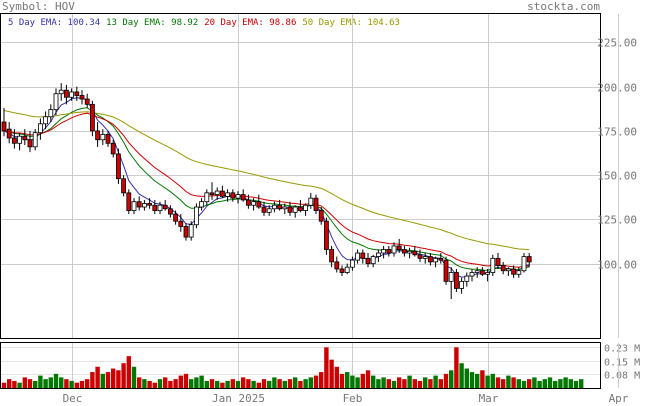 The height and width of the screenshot is (406, 655). Describe the element at coordinates (563, 6) in the screenshot. I see `site-watermark: stockta.com` at that location.